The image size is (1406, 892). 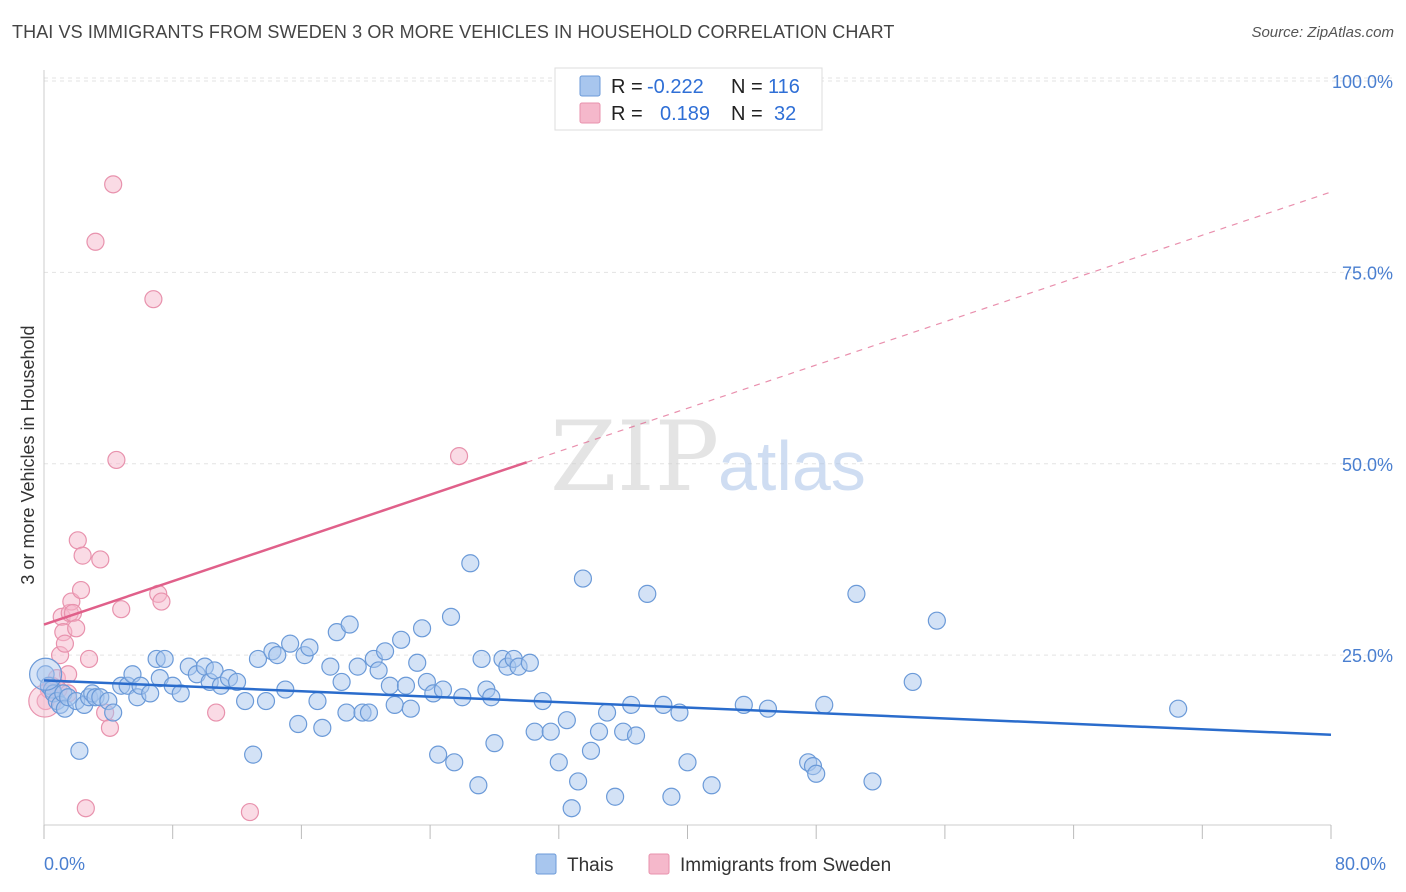 I want to click on y-tick-label-25: 25.0%, so click(x=1367, y=656).